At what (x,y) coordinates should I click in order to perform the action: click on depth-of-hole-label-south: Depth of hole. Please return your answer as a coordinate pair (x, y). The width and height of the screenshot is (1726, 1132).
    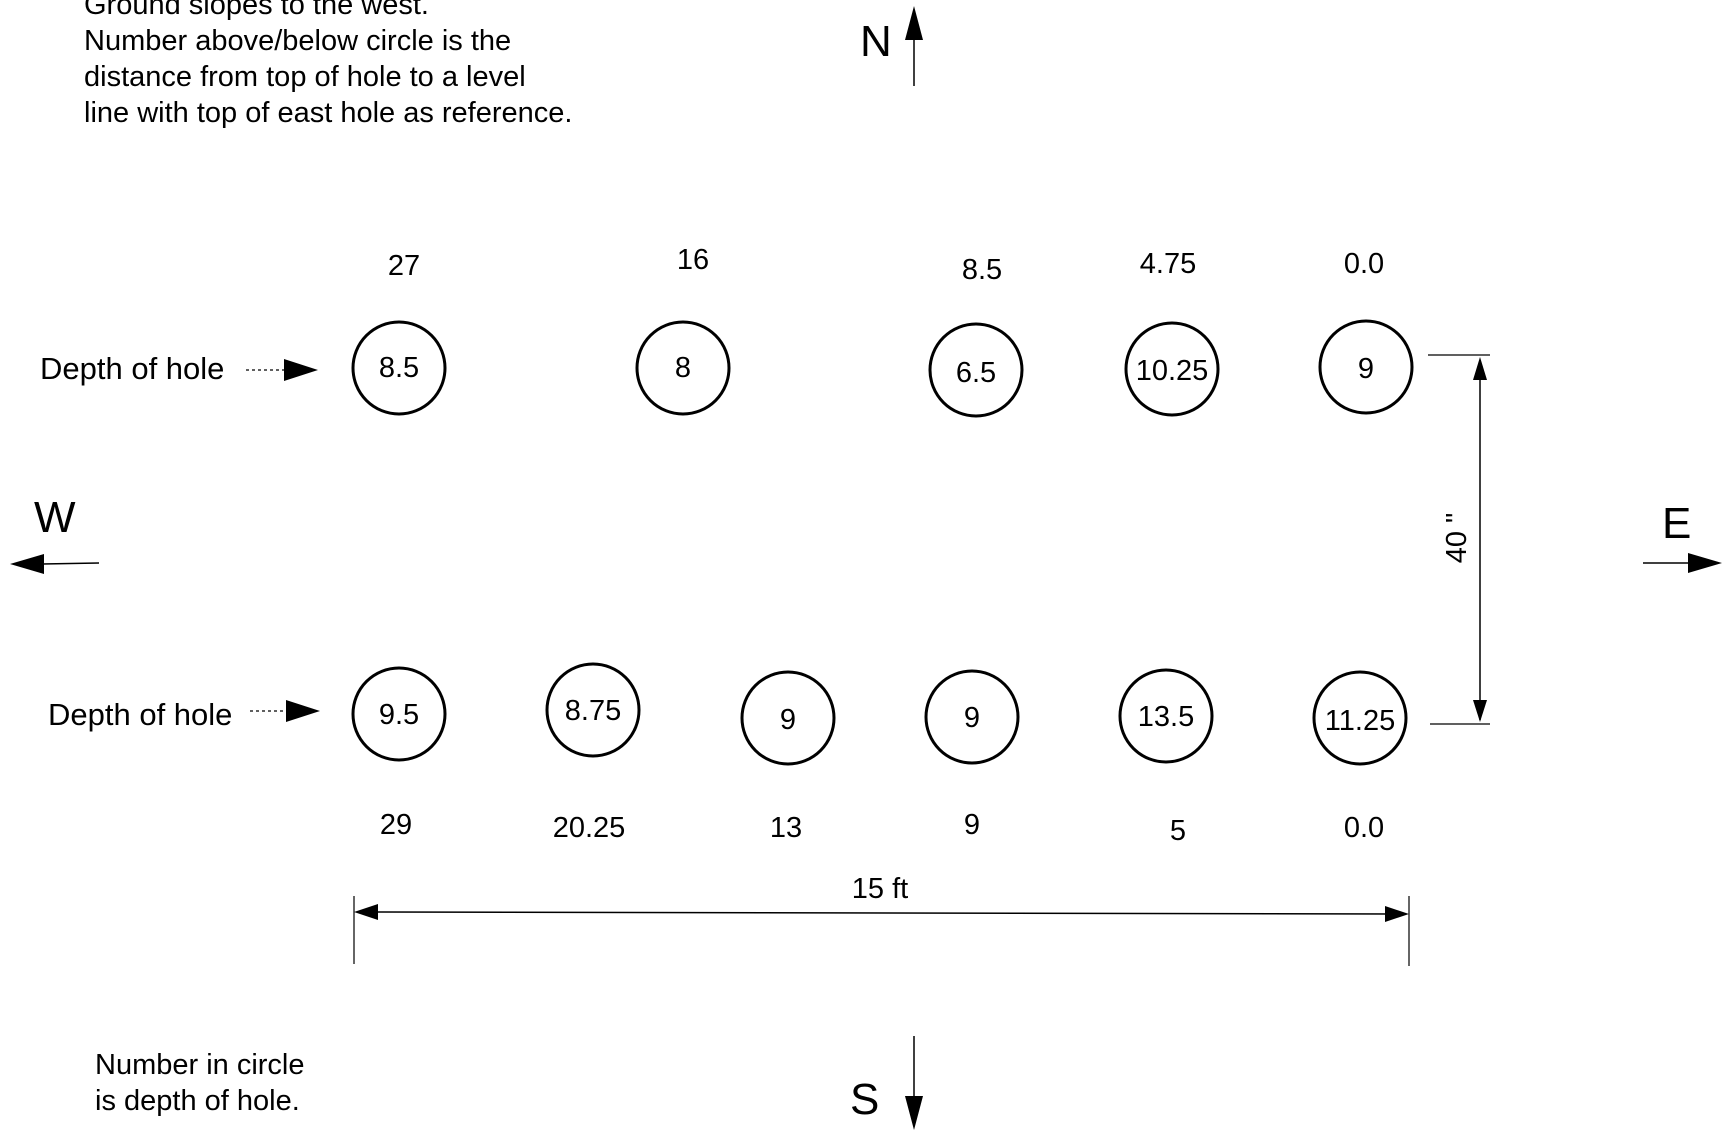
    Looking at the image, I should click on (140, 714).